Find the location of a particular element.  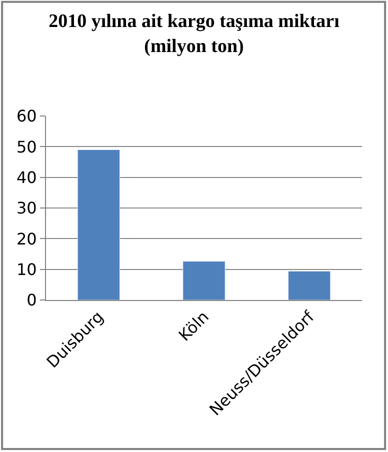

y-tick-label: 0 is located at coordinates (31, 300).